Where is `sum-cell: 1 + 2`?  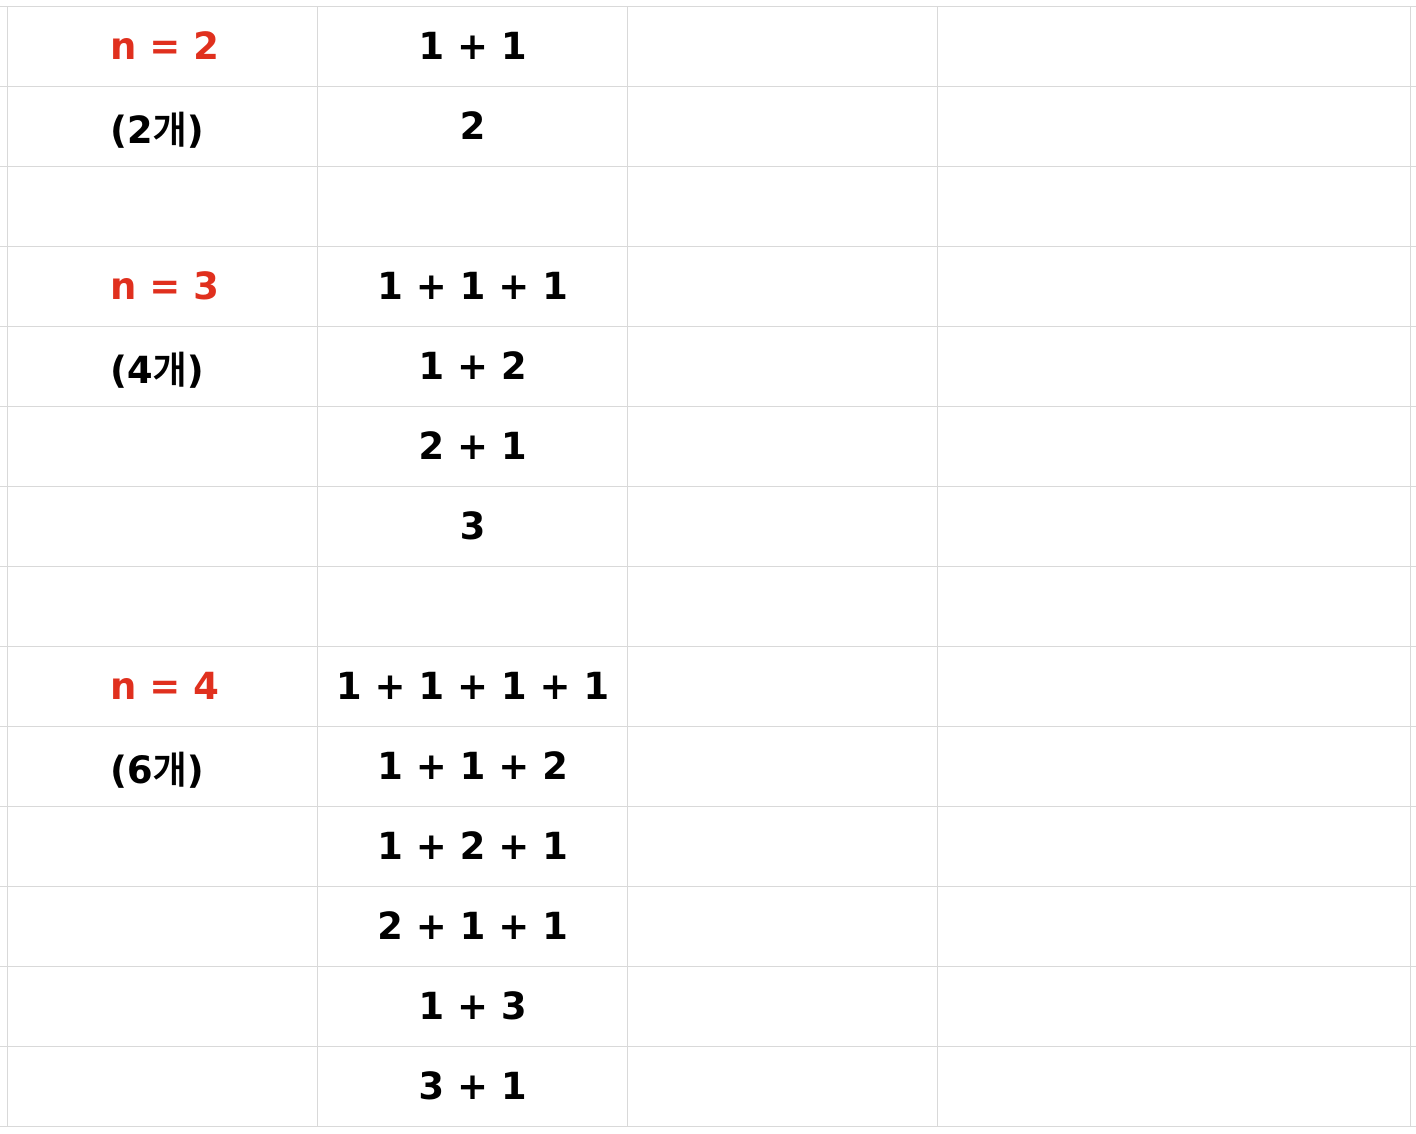 sum-cell: 1 + 2 is located at coordinates (473, 366).